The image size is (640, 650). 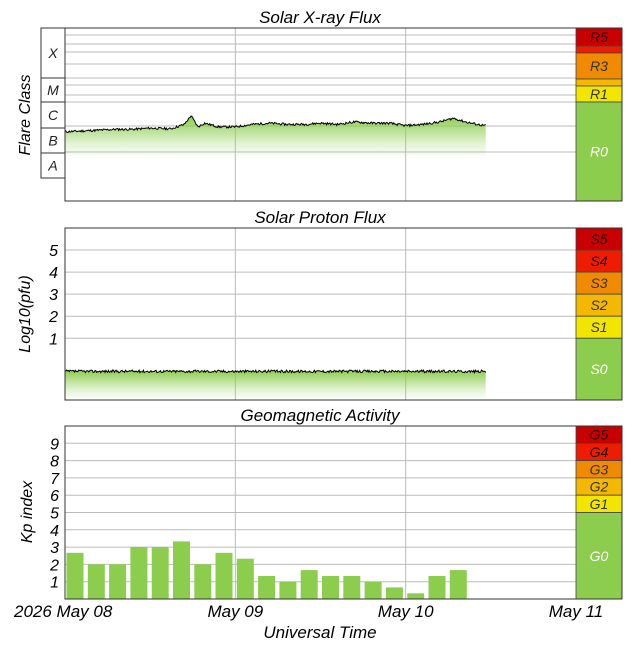 What do you see at coordinates (53, 317) in the screenshot?
I see `proton-ytick-2: 2` at bounding box center [53, 317].